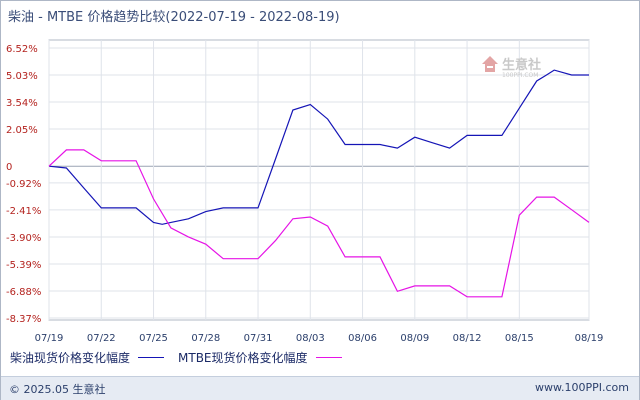 This screenshot has height=400, width=640. Describe the element at coordinates (320, 388) in the screenshot. I see `footer-bar: © 2025.05 生意社 www.100PPI.com` at that location.